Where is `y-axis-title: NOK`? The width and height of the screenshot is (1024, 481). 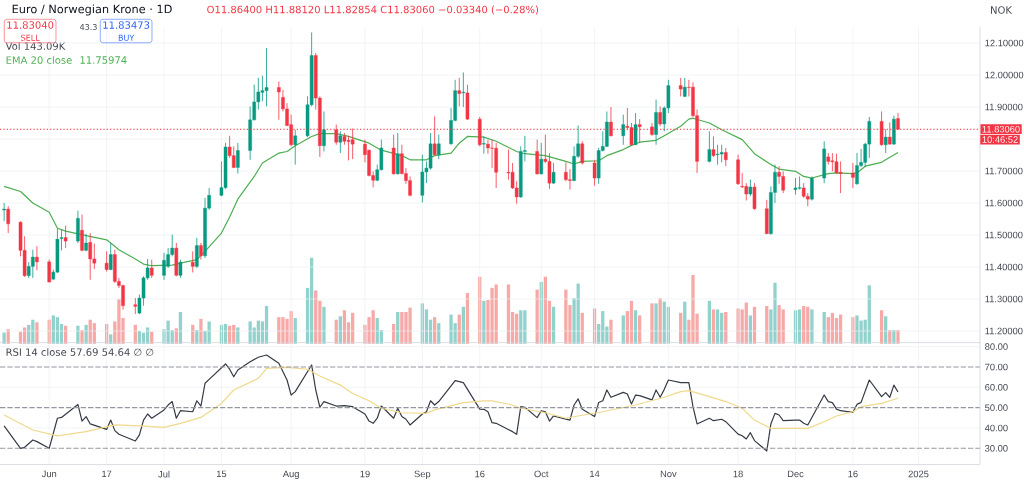 y-axis-title: NOK is located at coordinates (1002, 10).